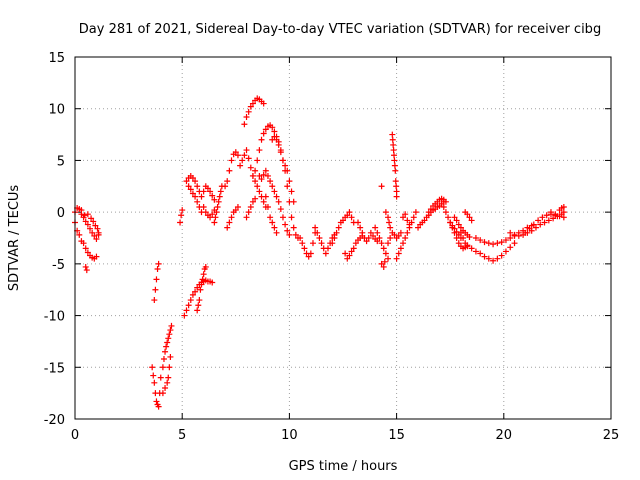 This screenshot has height=480, width=640. What do you see at coordinates (56, 58) in the screenshot?
I see `y-tick-label: 15` at bounding box center [56, 58].